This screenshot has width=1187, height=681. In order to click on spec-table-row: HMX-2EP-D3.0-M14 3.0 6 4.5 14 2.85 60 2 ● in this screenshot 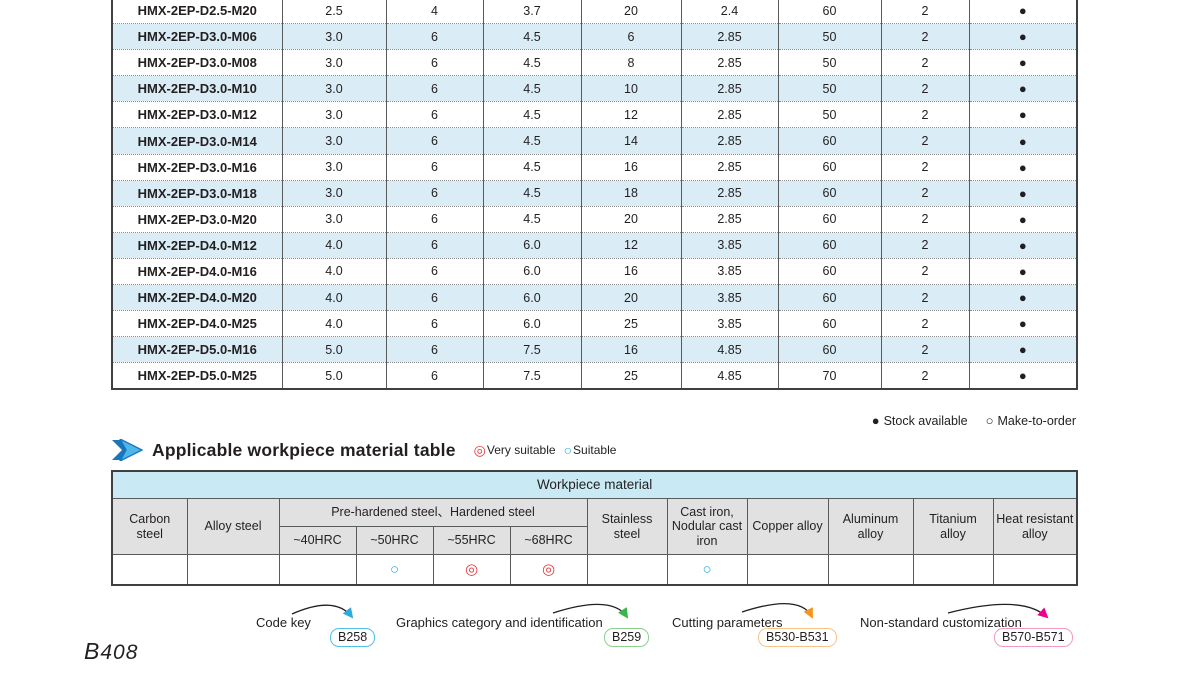, I will do `click(594, 141)`.